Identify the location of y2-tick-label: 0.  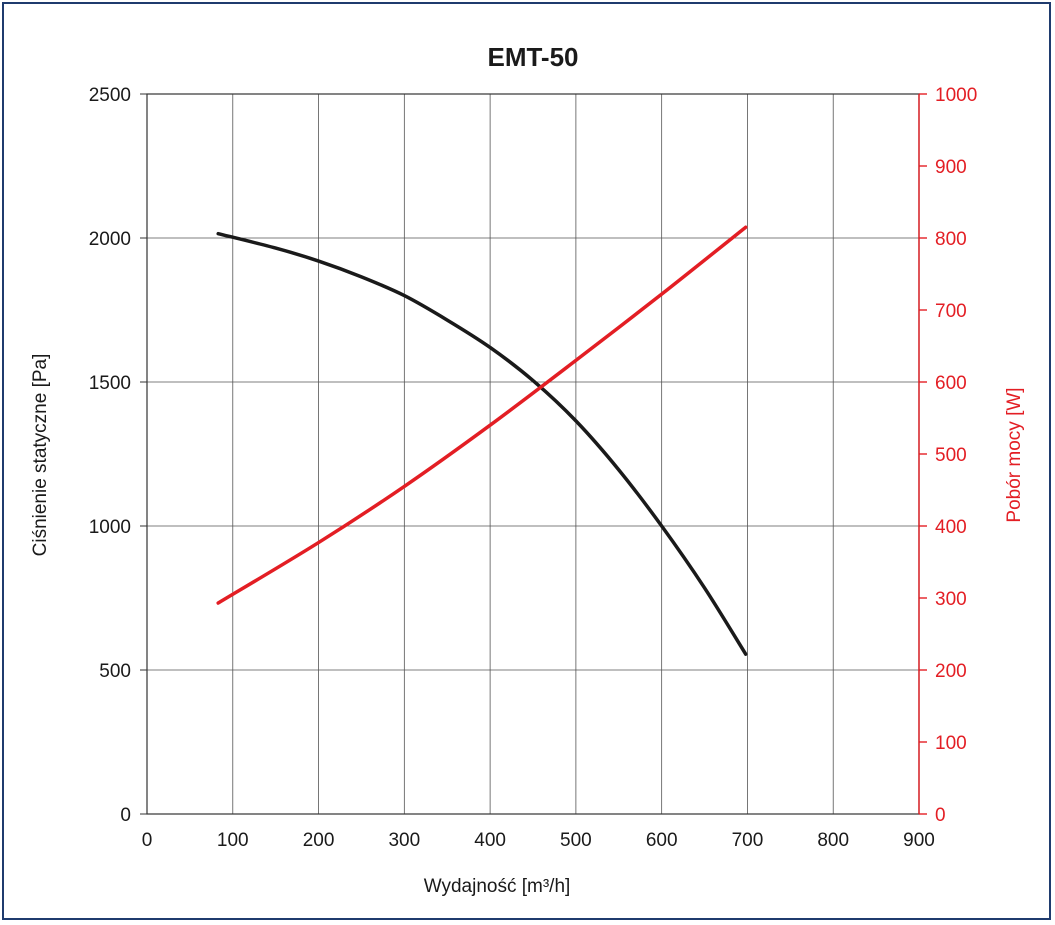
(940, 815).